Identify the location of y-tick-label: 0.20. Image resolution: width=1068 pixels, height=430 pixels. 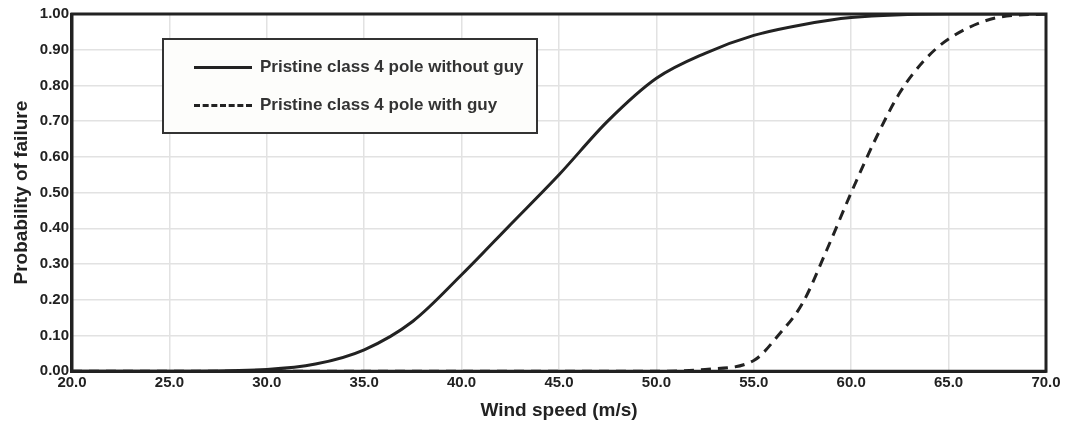
(54, 298).